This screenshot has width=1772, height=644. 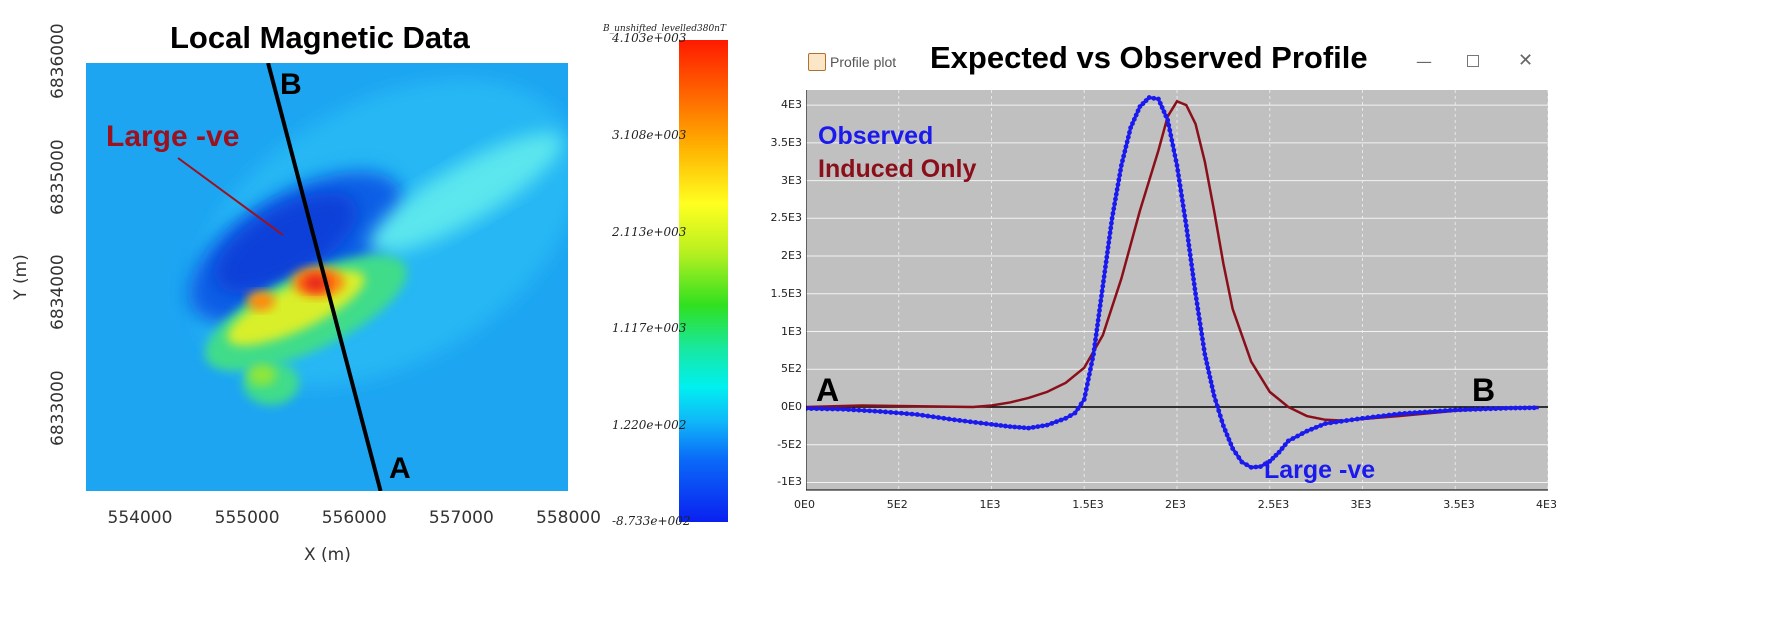 I want to click on profile-y-tick: 3E3, so click(x=791, y=180).